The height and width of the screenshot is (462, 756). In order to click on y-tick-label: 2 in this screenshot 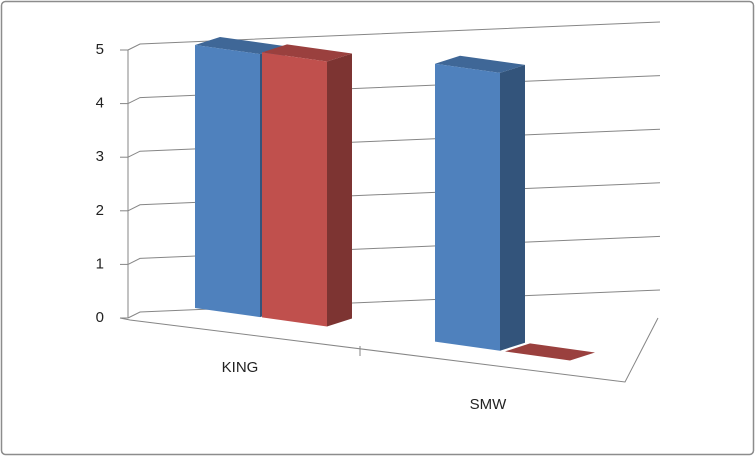, I will do `click(100, 210)`.